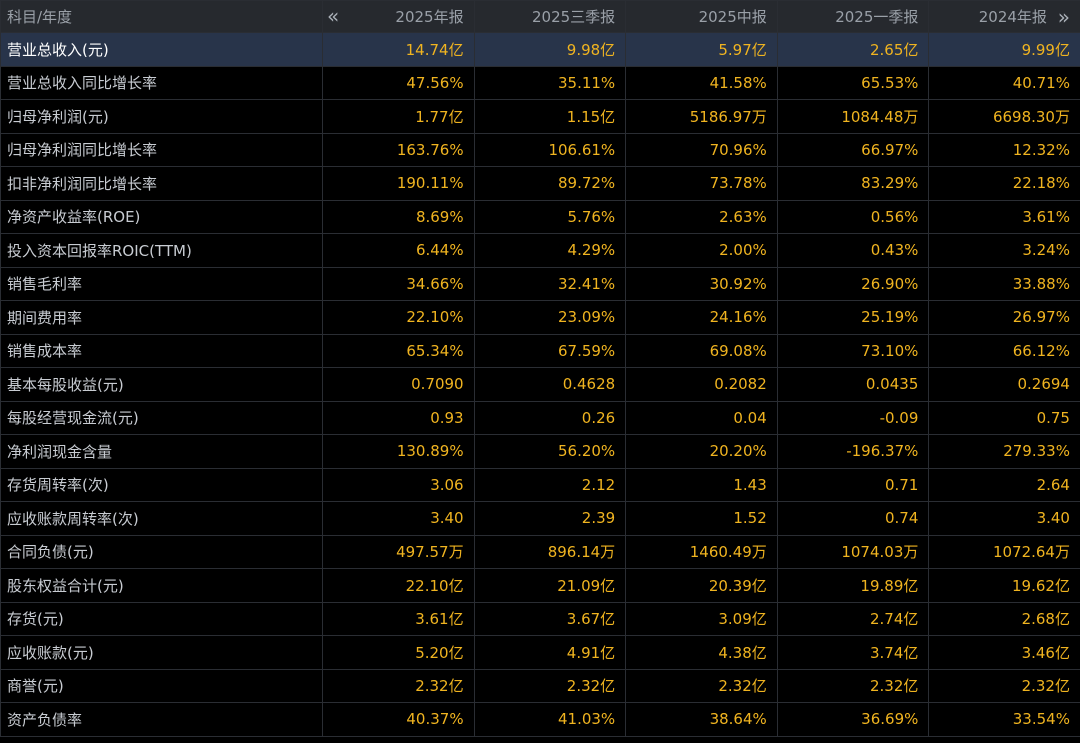 This screenshot has width=1080, height=743. Describe the element at coordinates (550, 451) in the screenshot. I see `value-cell: 56.20%` at that location.